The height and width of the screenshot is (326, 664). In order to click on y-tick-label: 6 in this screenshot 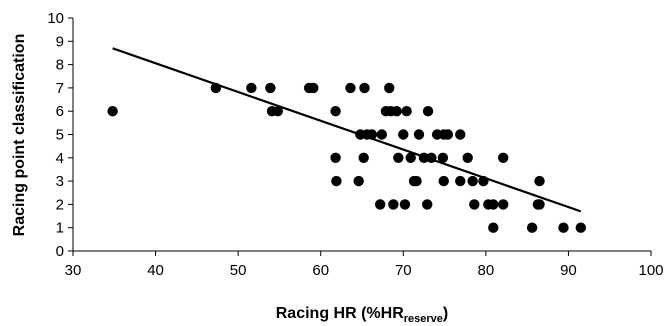, I will do `click(60, 111)`.